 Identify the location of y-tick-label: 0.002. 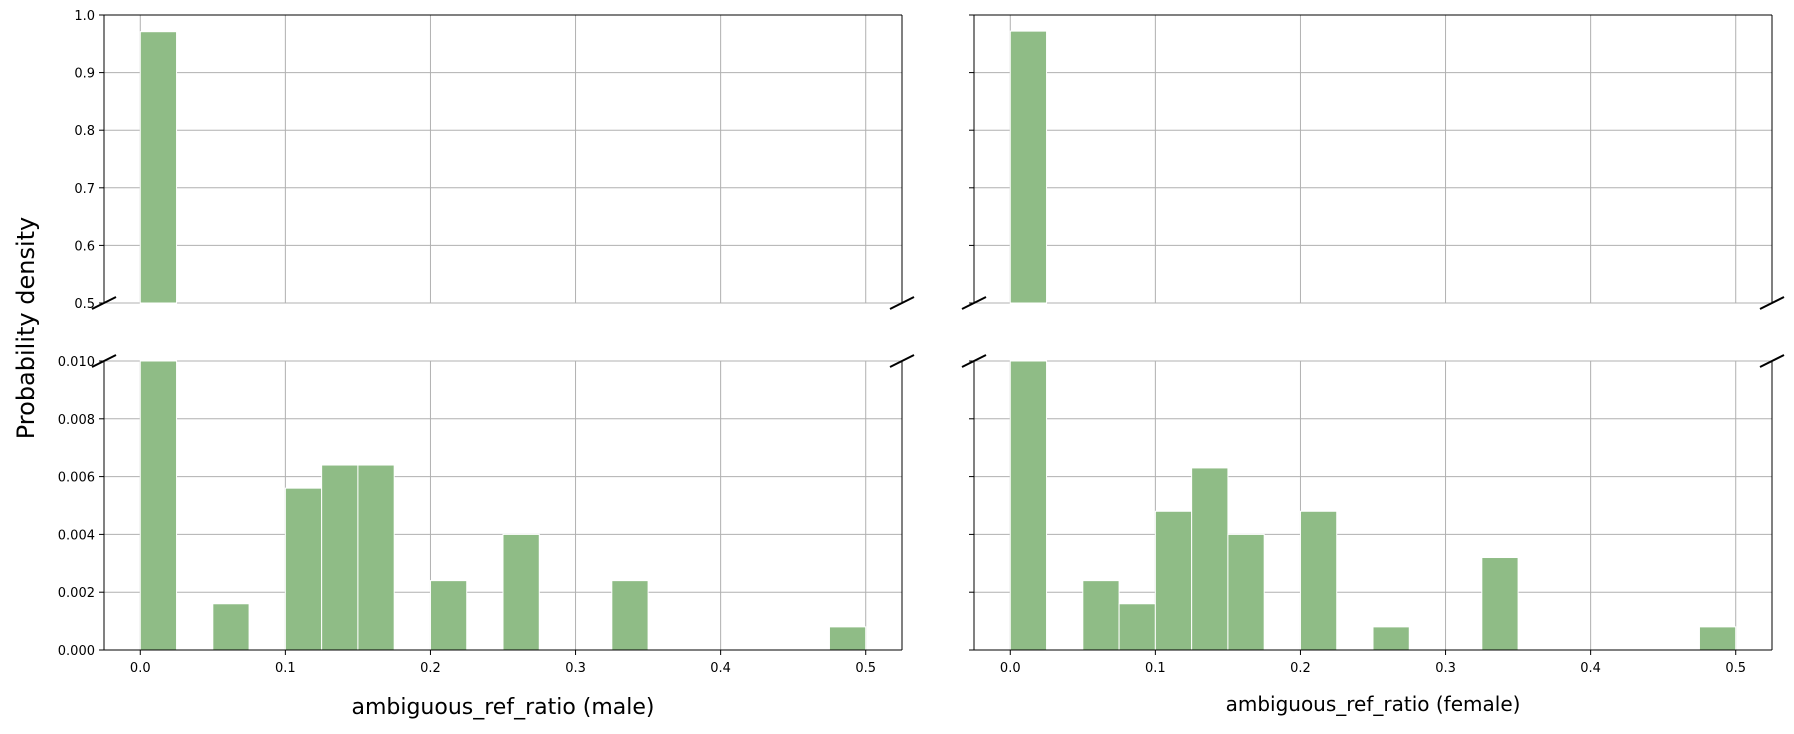
(76, 593).